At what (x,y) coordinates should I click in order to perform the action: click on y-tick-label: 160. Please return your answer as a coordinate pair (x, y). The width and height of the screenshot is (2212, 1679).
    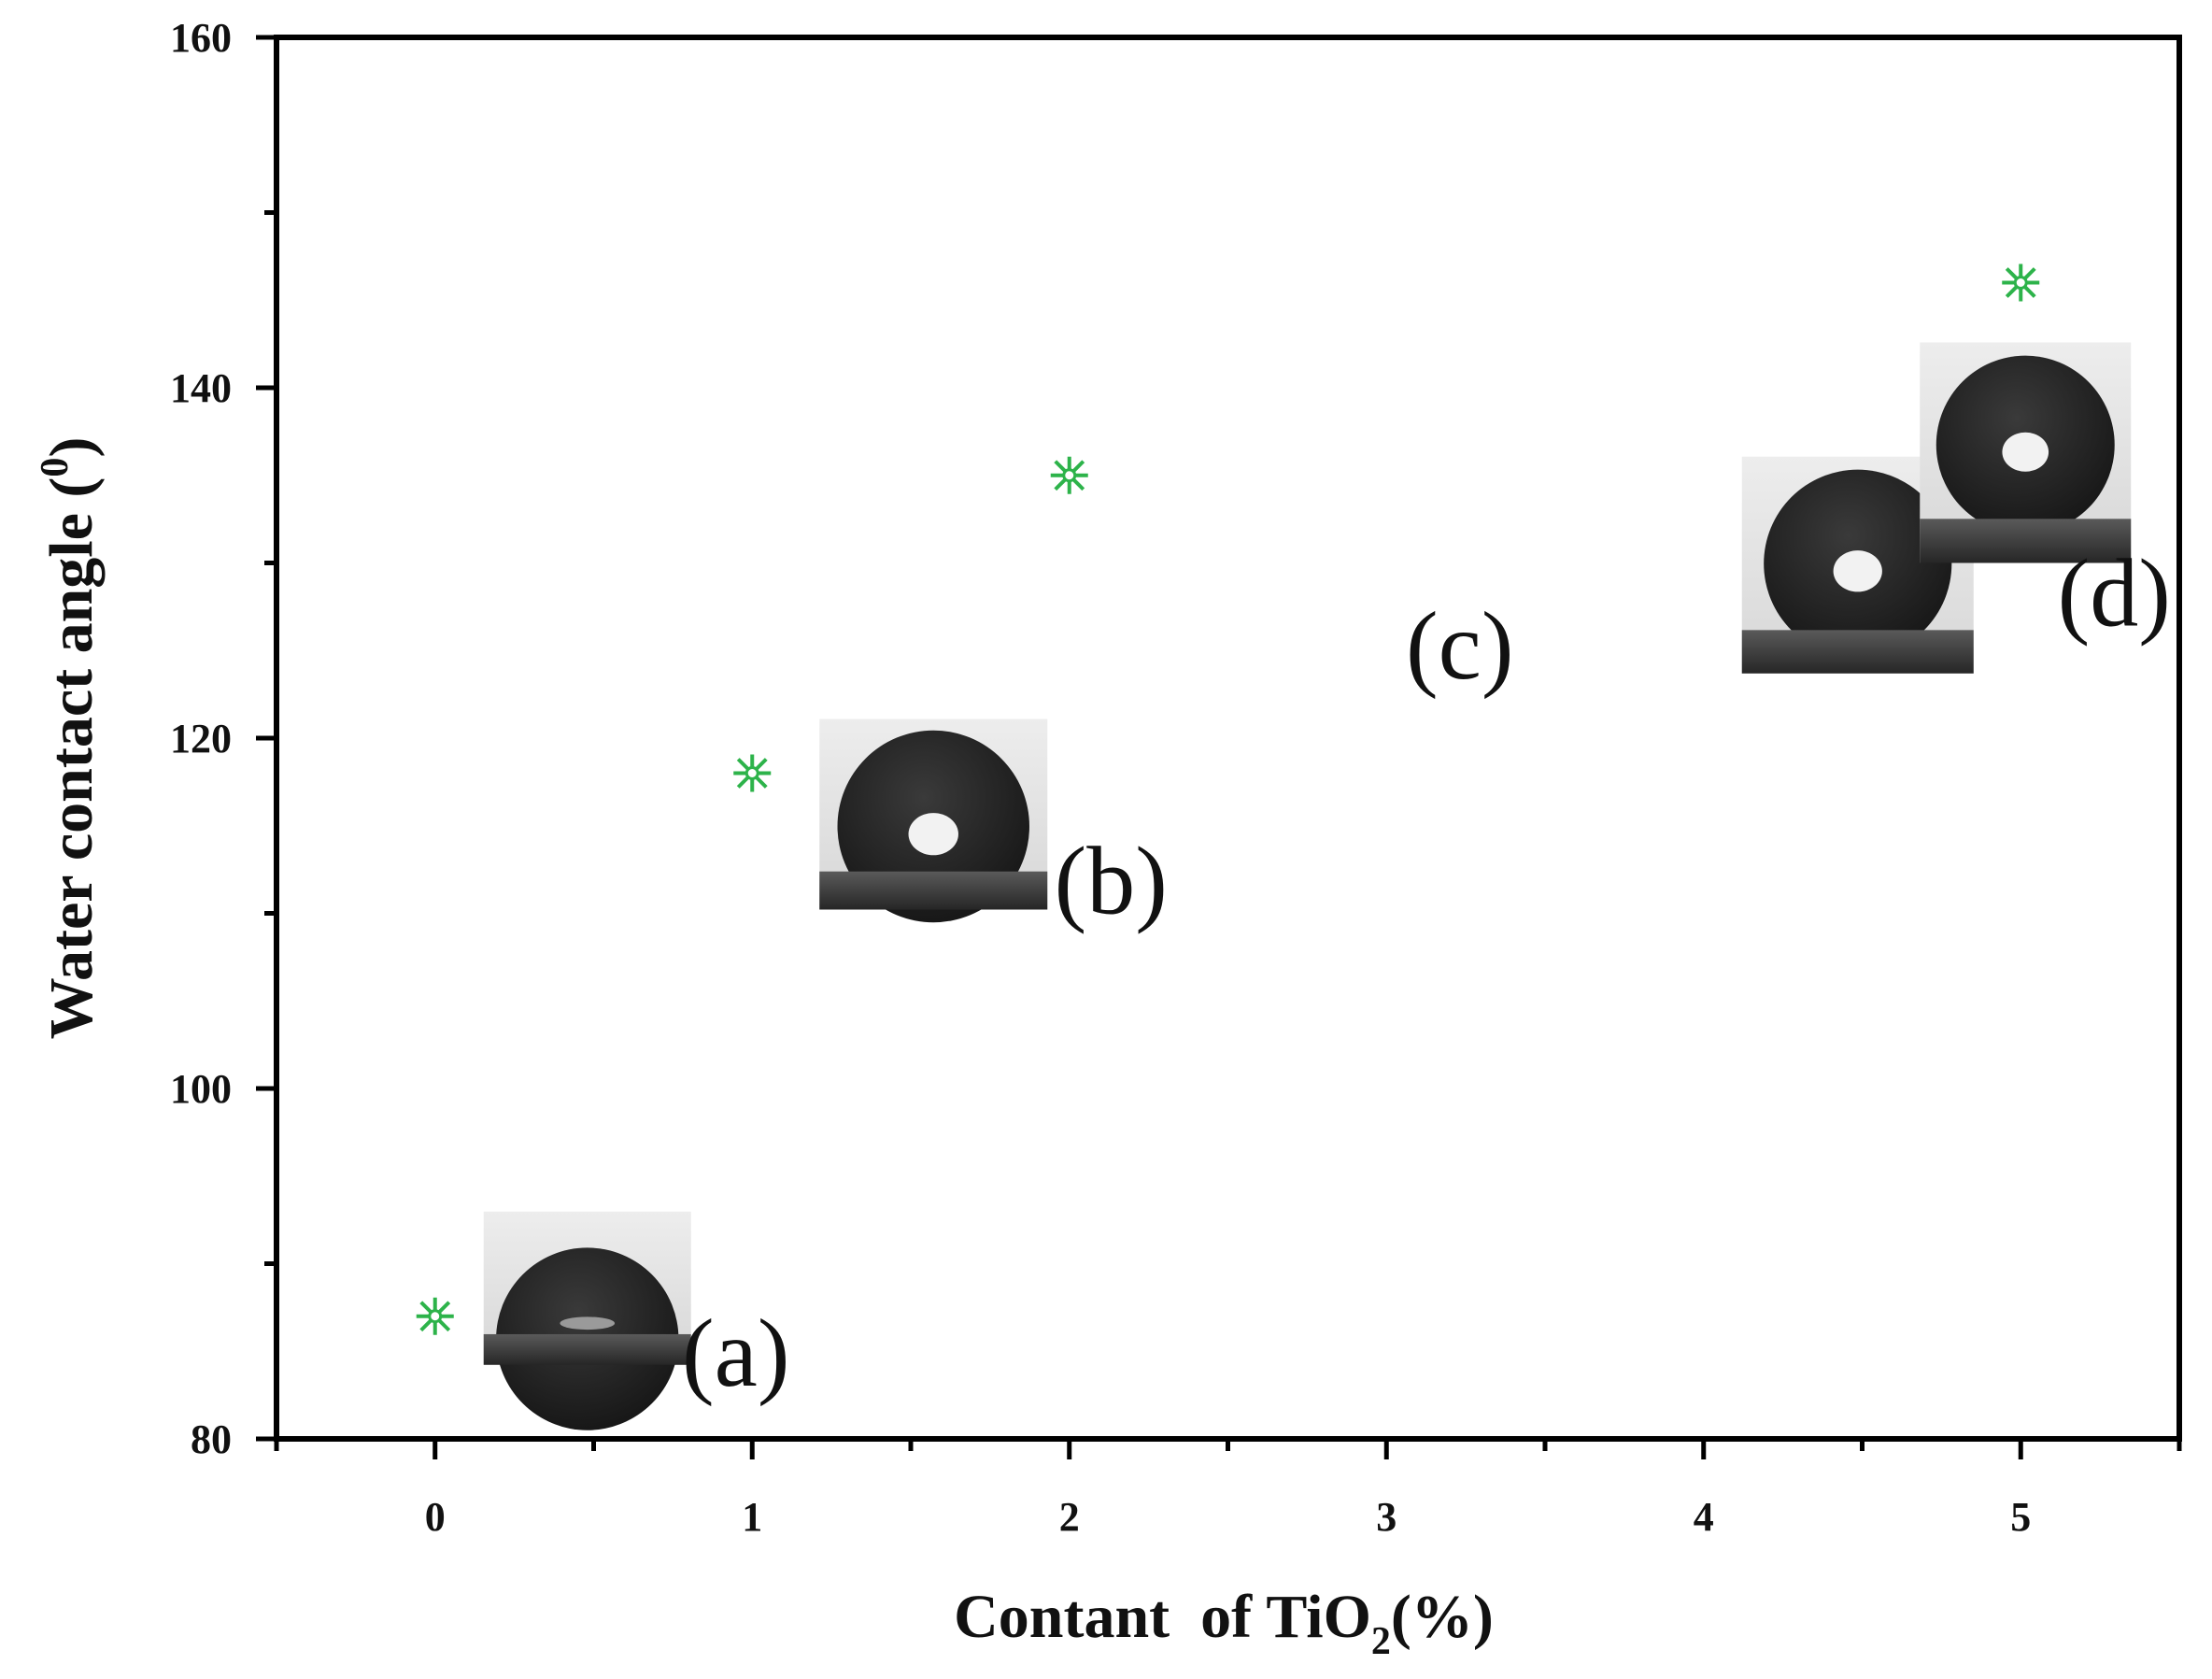
    Looking at the image, I should click on (201, 38).